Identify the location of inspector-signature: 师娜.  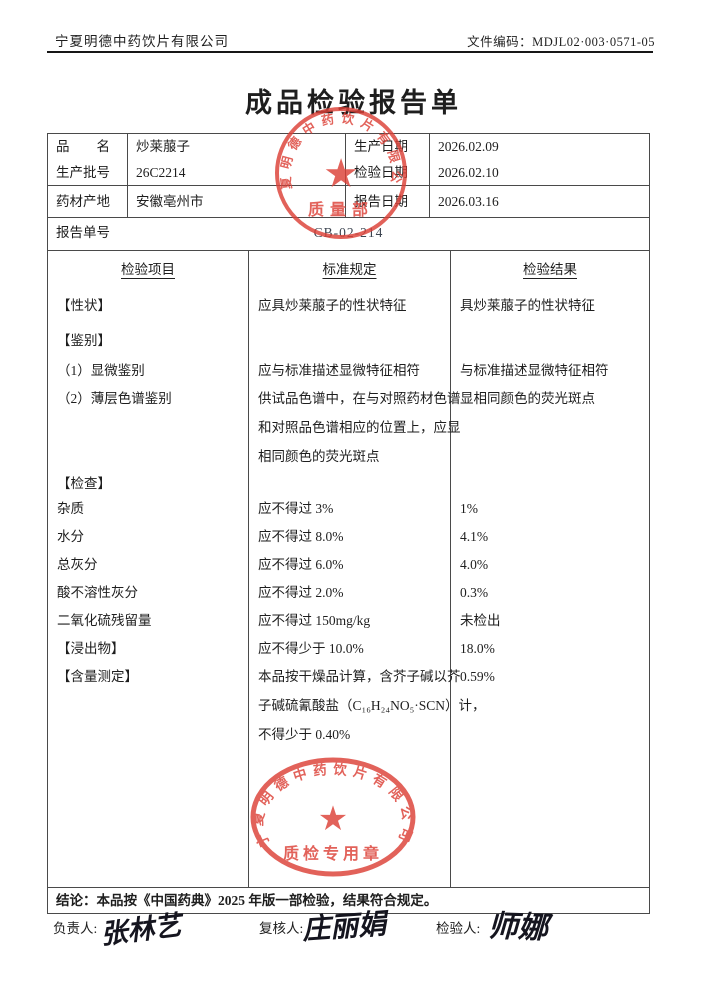
(518, 927).